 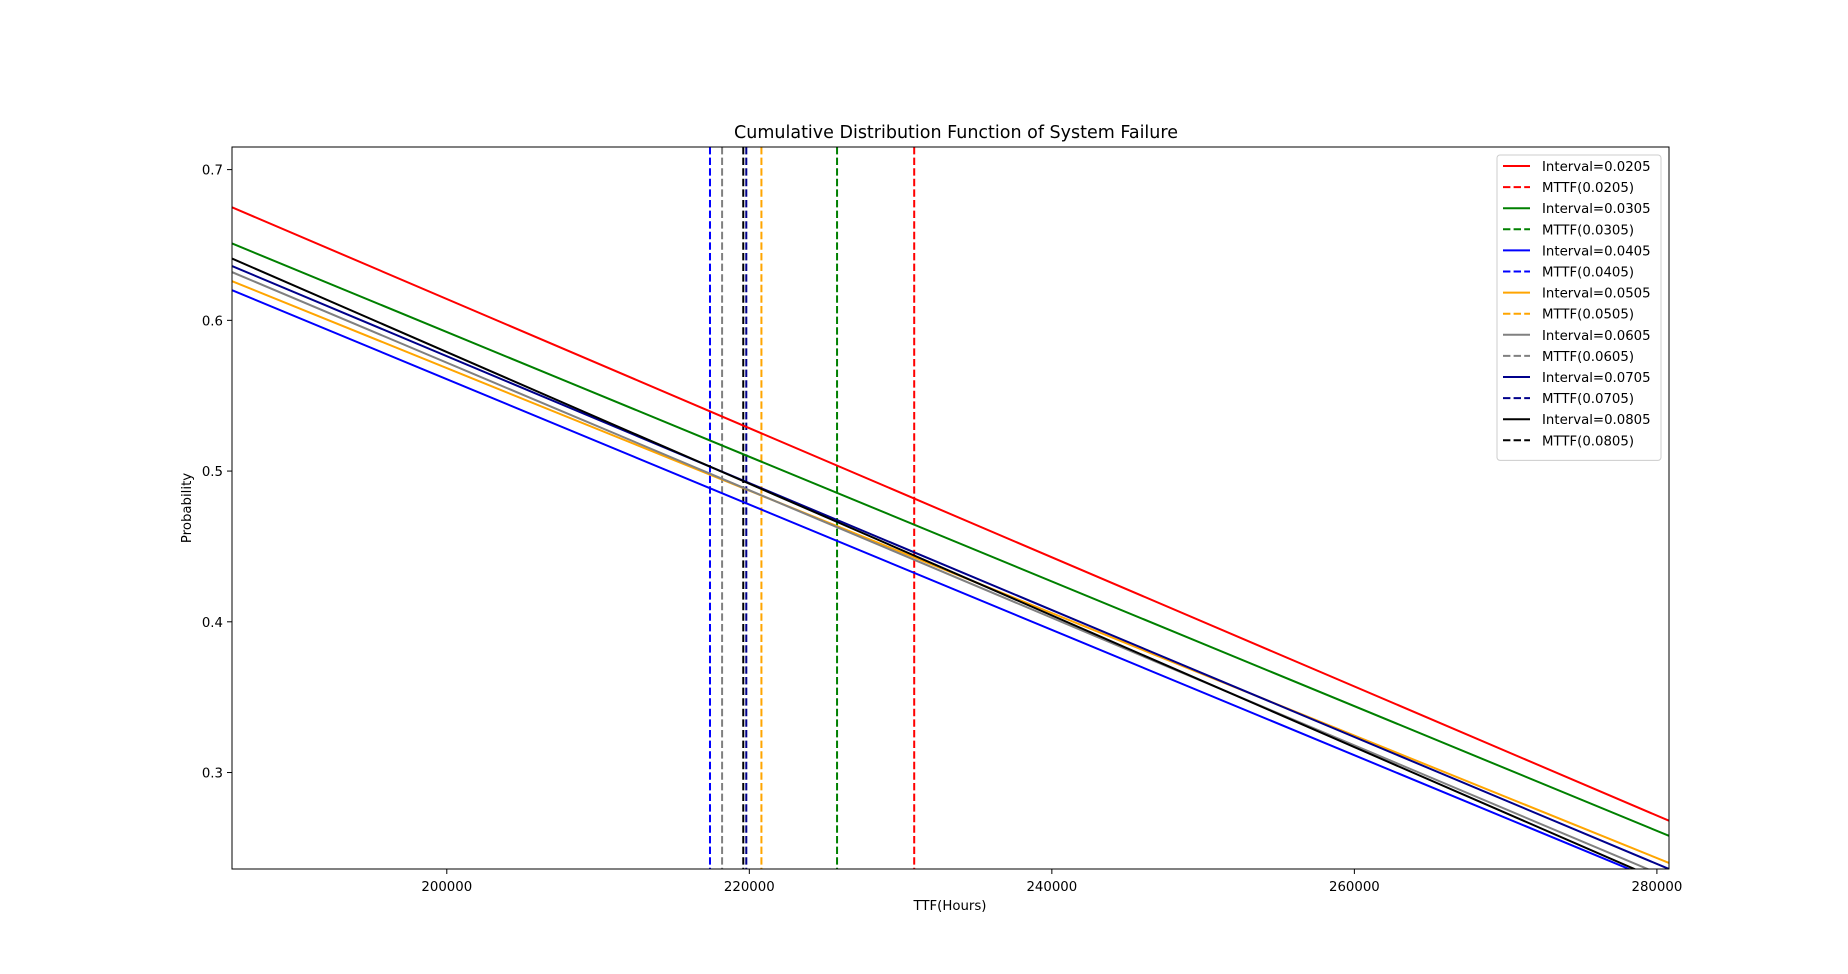 I want to click on legend-label: MTTF(0.0805), so click(x=1588, y=441).